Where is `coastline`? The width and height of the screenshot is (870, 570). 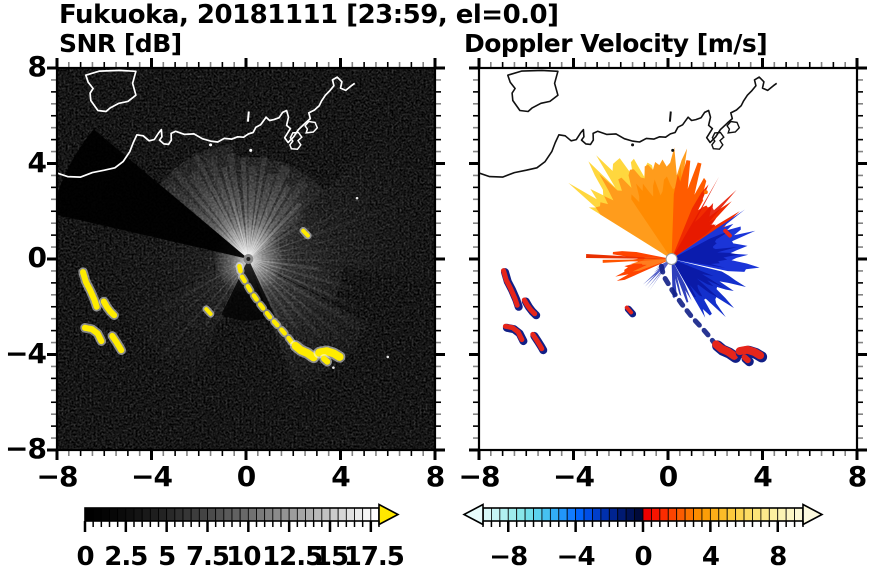 coastline is located at coordinates (628, 127).